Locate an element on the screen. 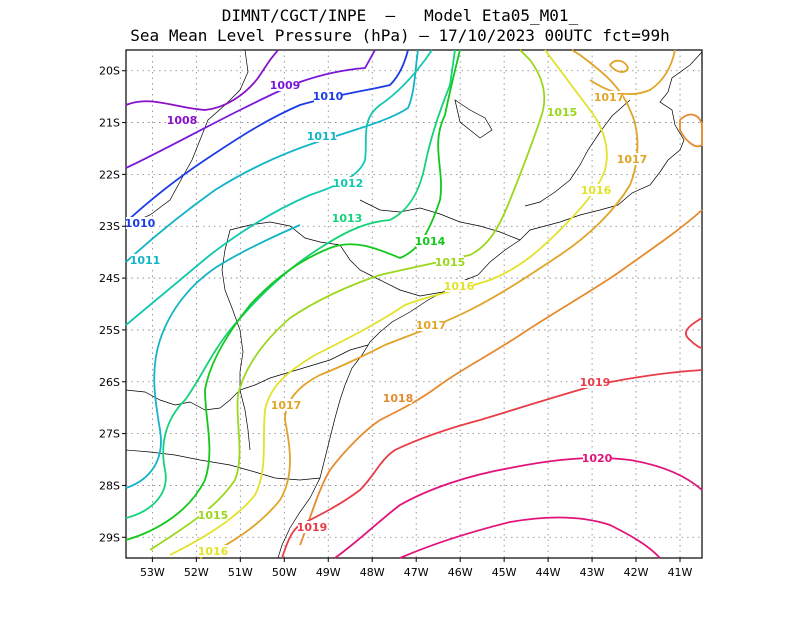 Image resolution: width=800 pixels, height=618 pixels. isobar-label: 1020 is located at coordinates (597, 458).